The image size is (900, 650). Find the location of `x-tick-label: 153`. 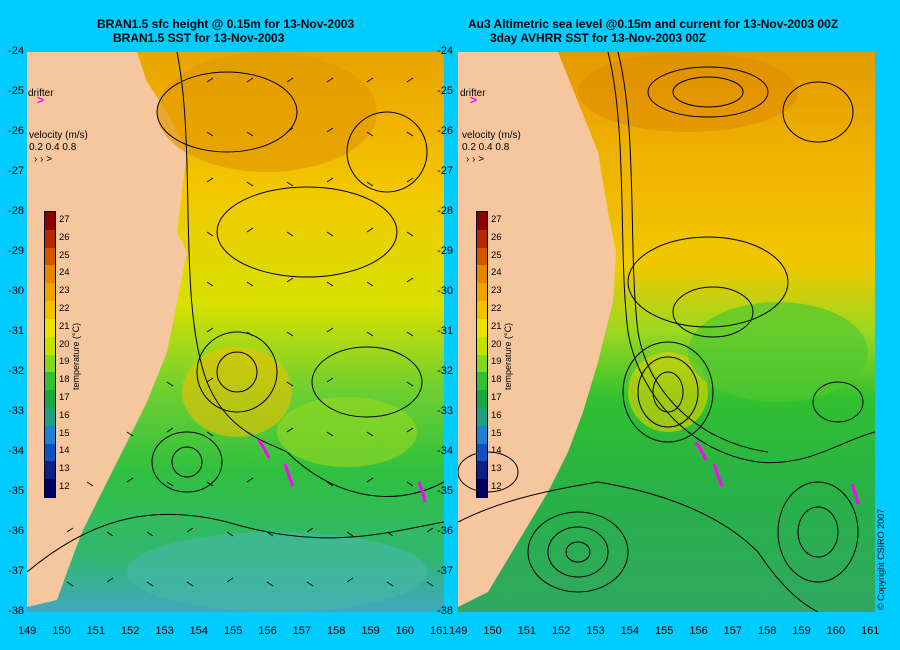

x-tick-label: 153 is located at coordinates (164, 631).